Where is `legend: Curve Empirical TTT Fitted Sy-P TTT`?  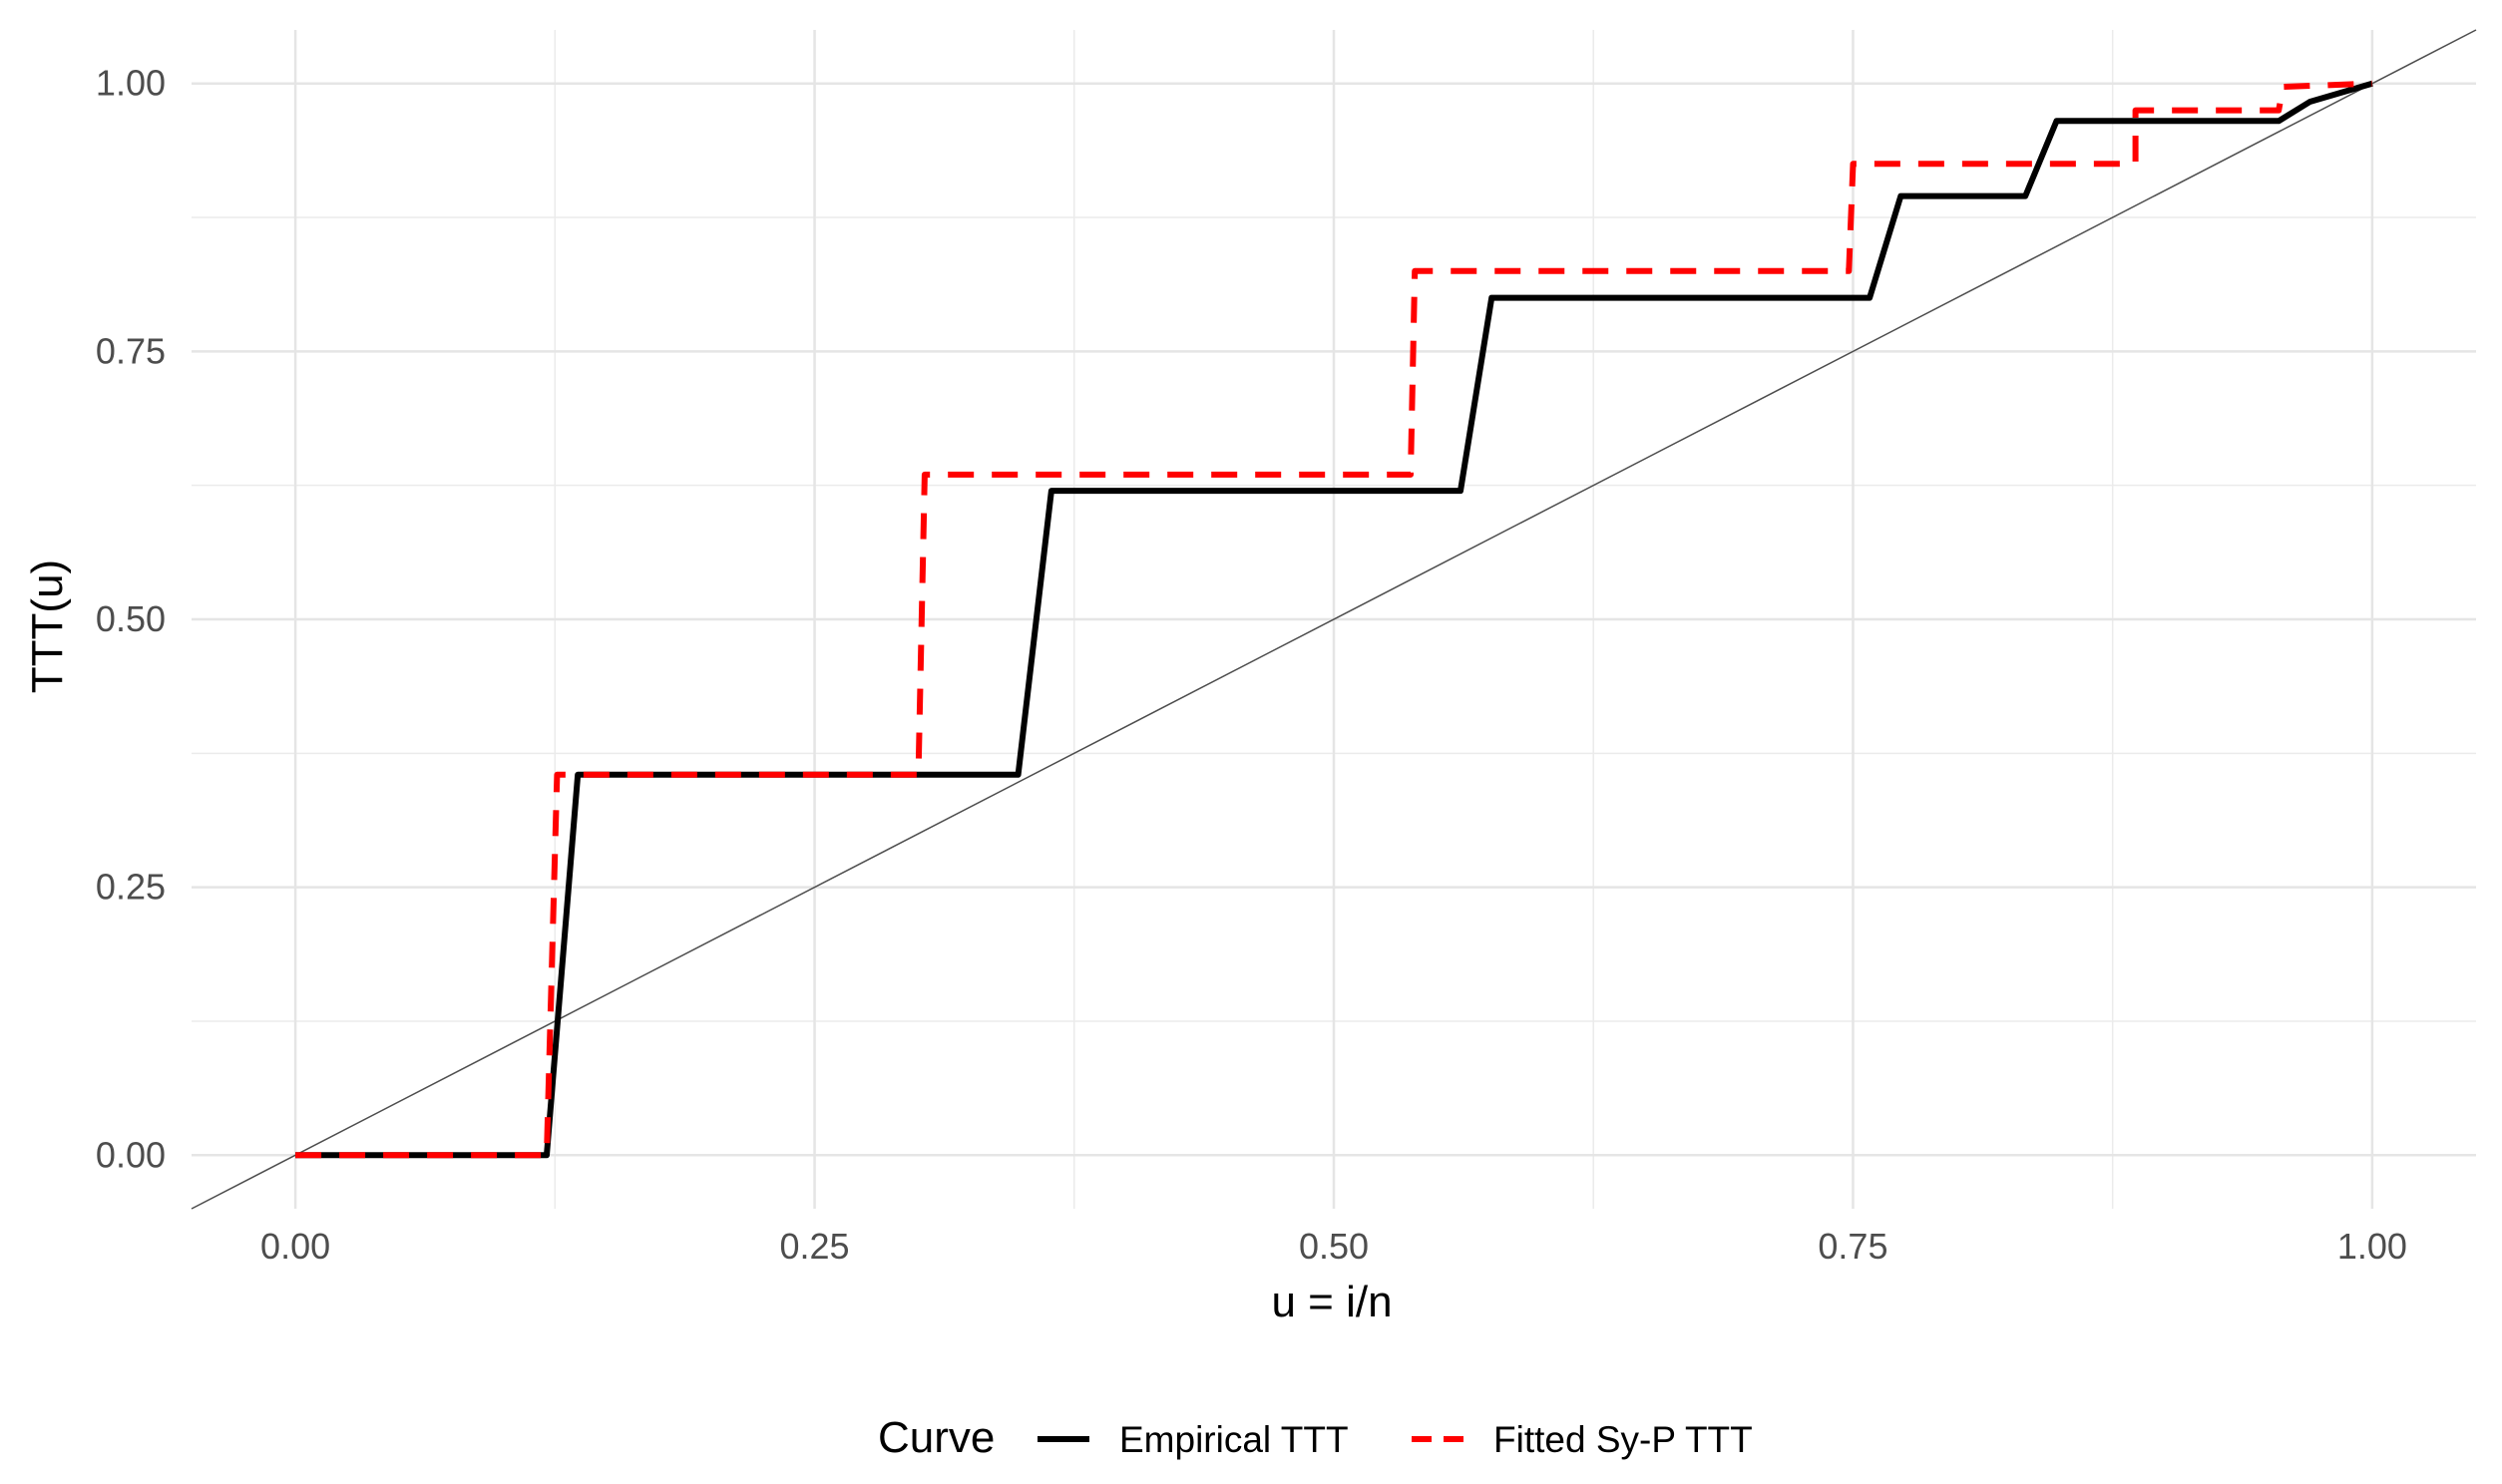
legend: Curve Empirical TTT Fitted Sy-P TTT is located at coordinates (1315, 1437).